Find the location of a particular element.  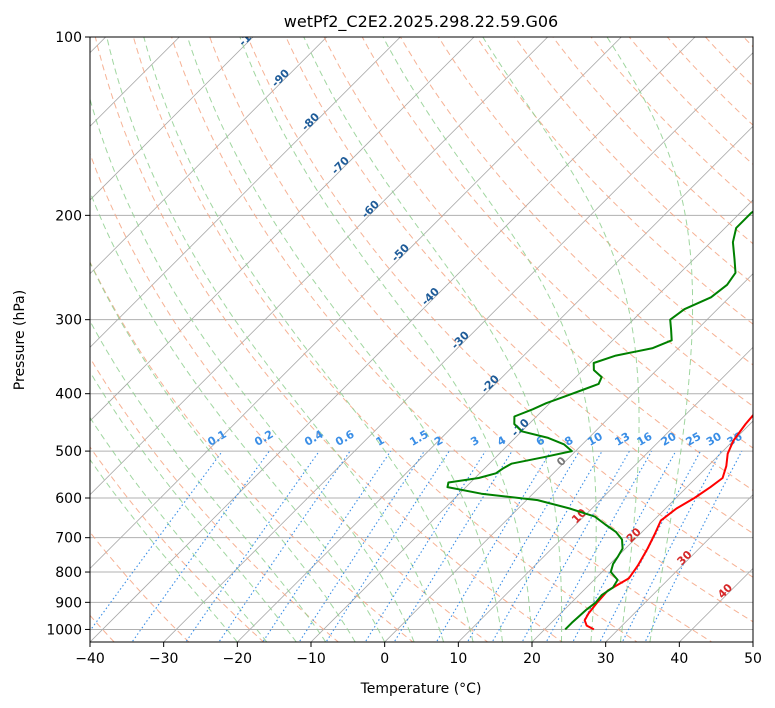

temperature-line is located at coordinates (668, 522).